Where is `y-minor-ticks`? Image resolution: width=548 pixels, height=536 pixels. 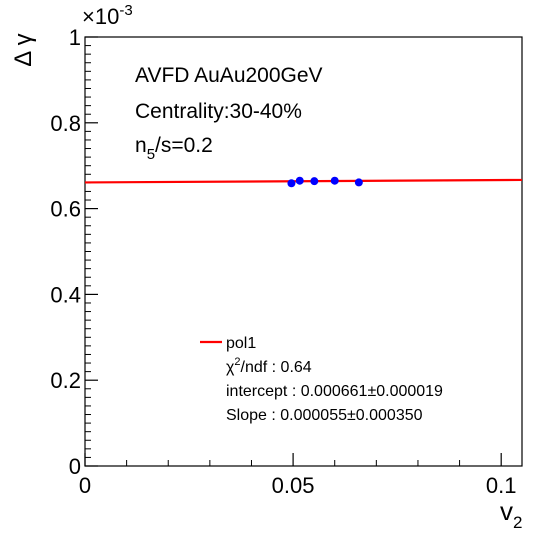
y-minor-ticks is located at coordinates (88, 251).